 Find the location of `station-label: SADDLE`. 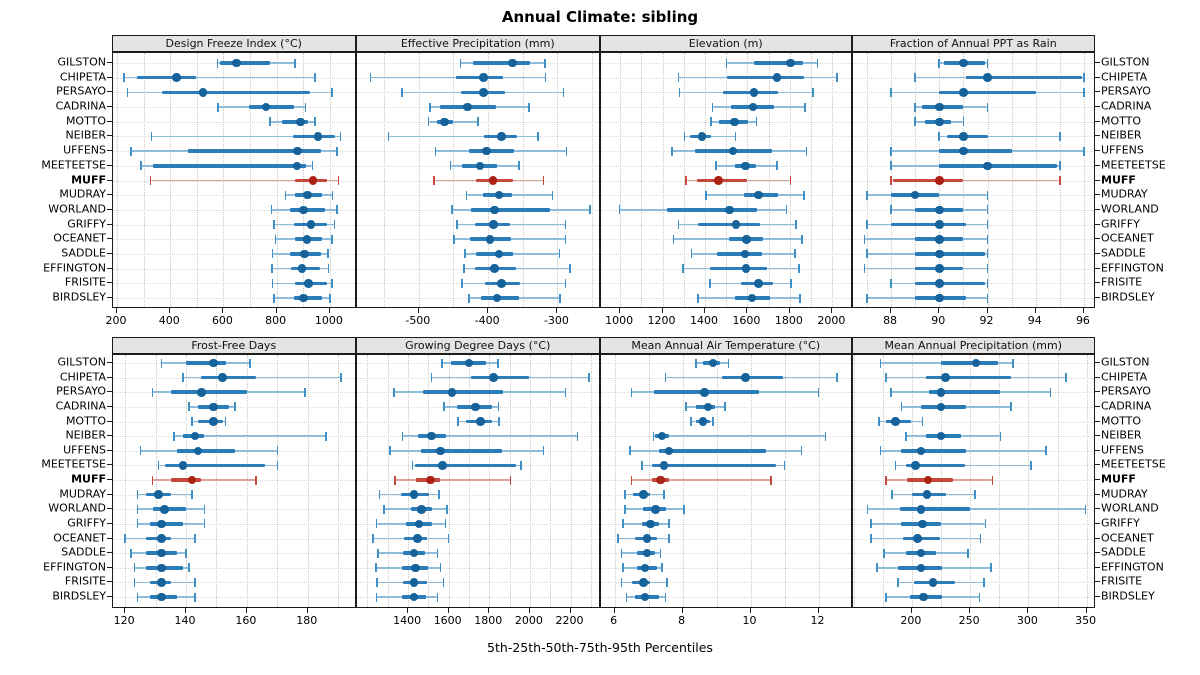

station-label: SADDLE is located at coordinates (83, 253).